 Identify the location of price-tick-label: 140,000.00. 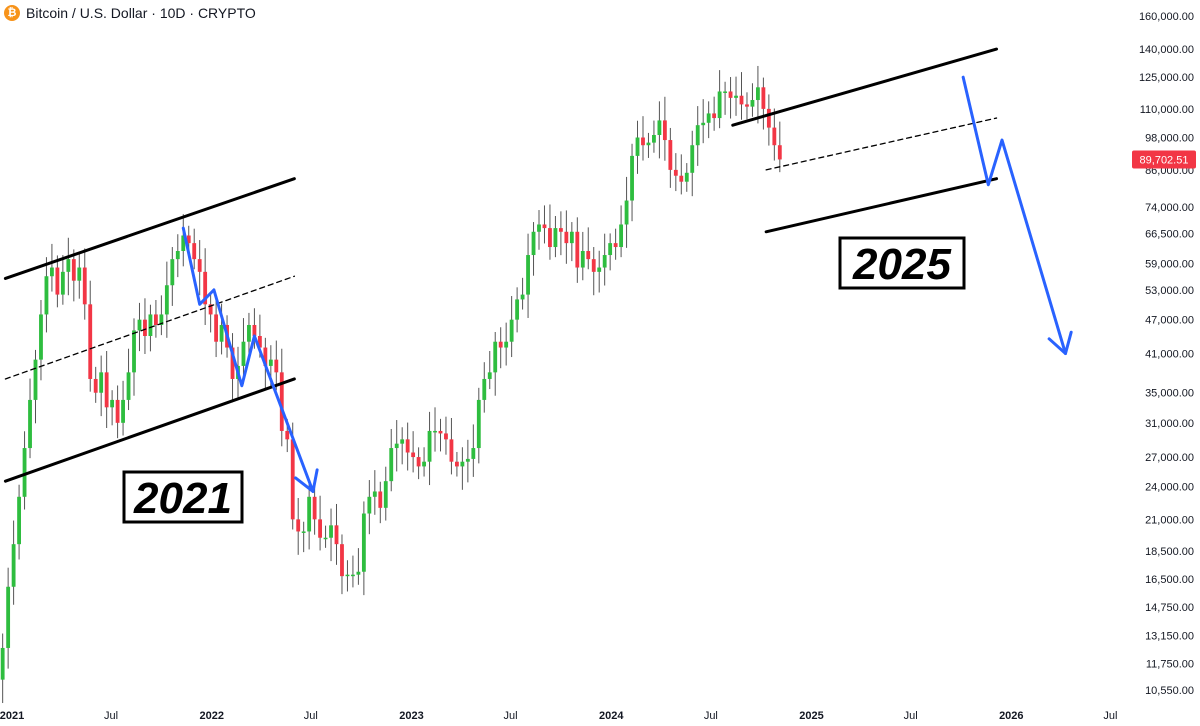
(1166, 50).